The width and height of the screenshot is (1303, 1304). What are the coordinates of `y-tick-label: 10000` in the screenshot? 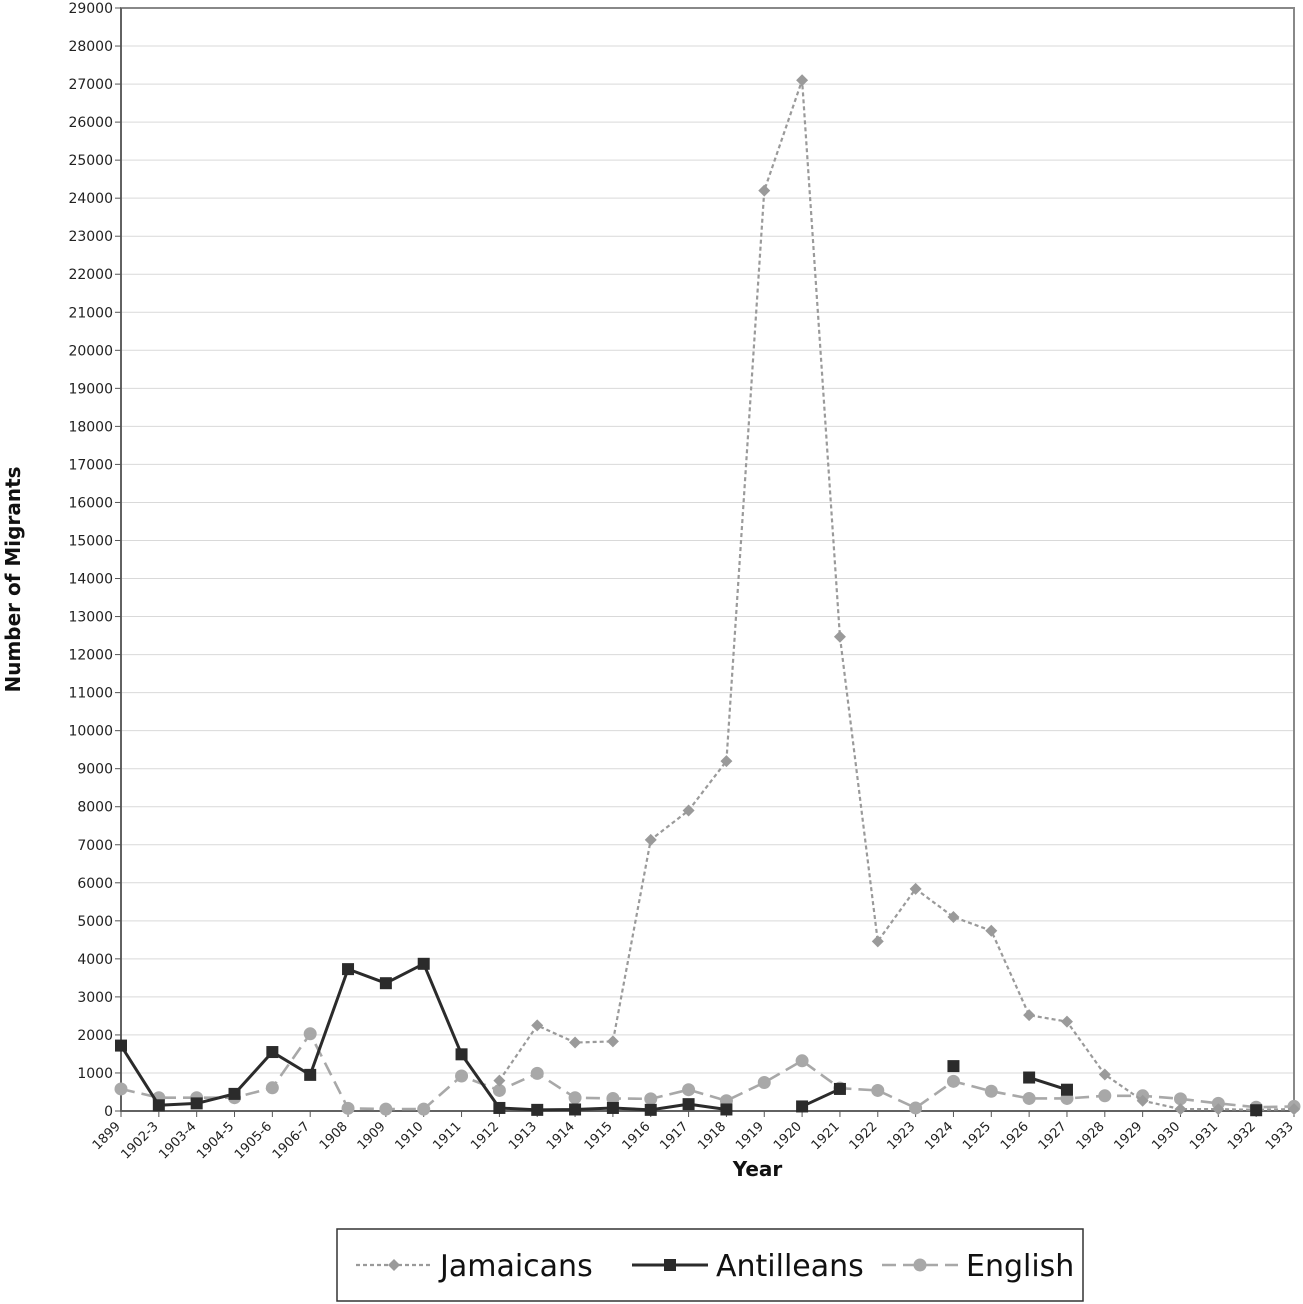 It's located at (90, 732).